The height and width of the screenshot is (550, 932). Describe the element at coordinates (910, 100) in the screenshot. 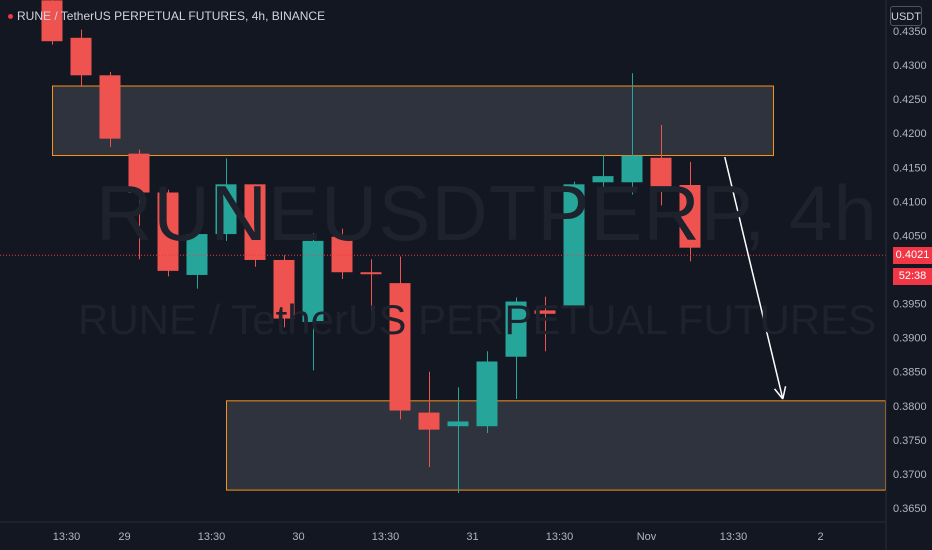

I see `y-tick-label: 0.4250` at that location.